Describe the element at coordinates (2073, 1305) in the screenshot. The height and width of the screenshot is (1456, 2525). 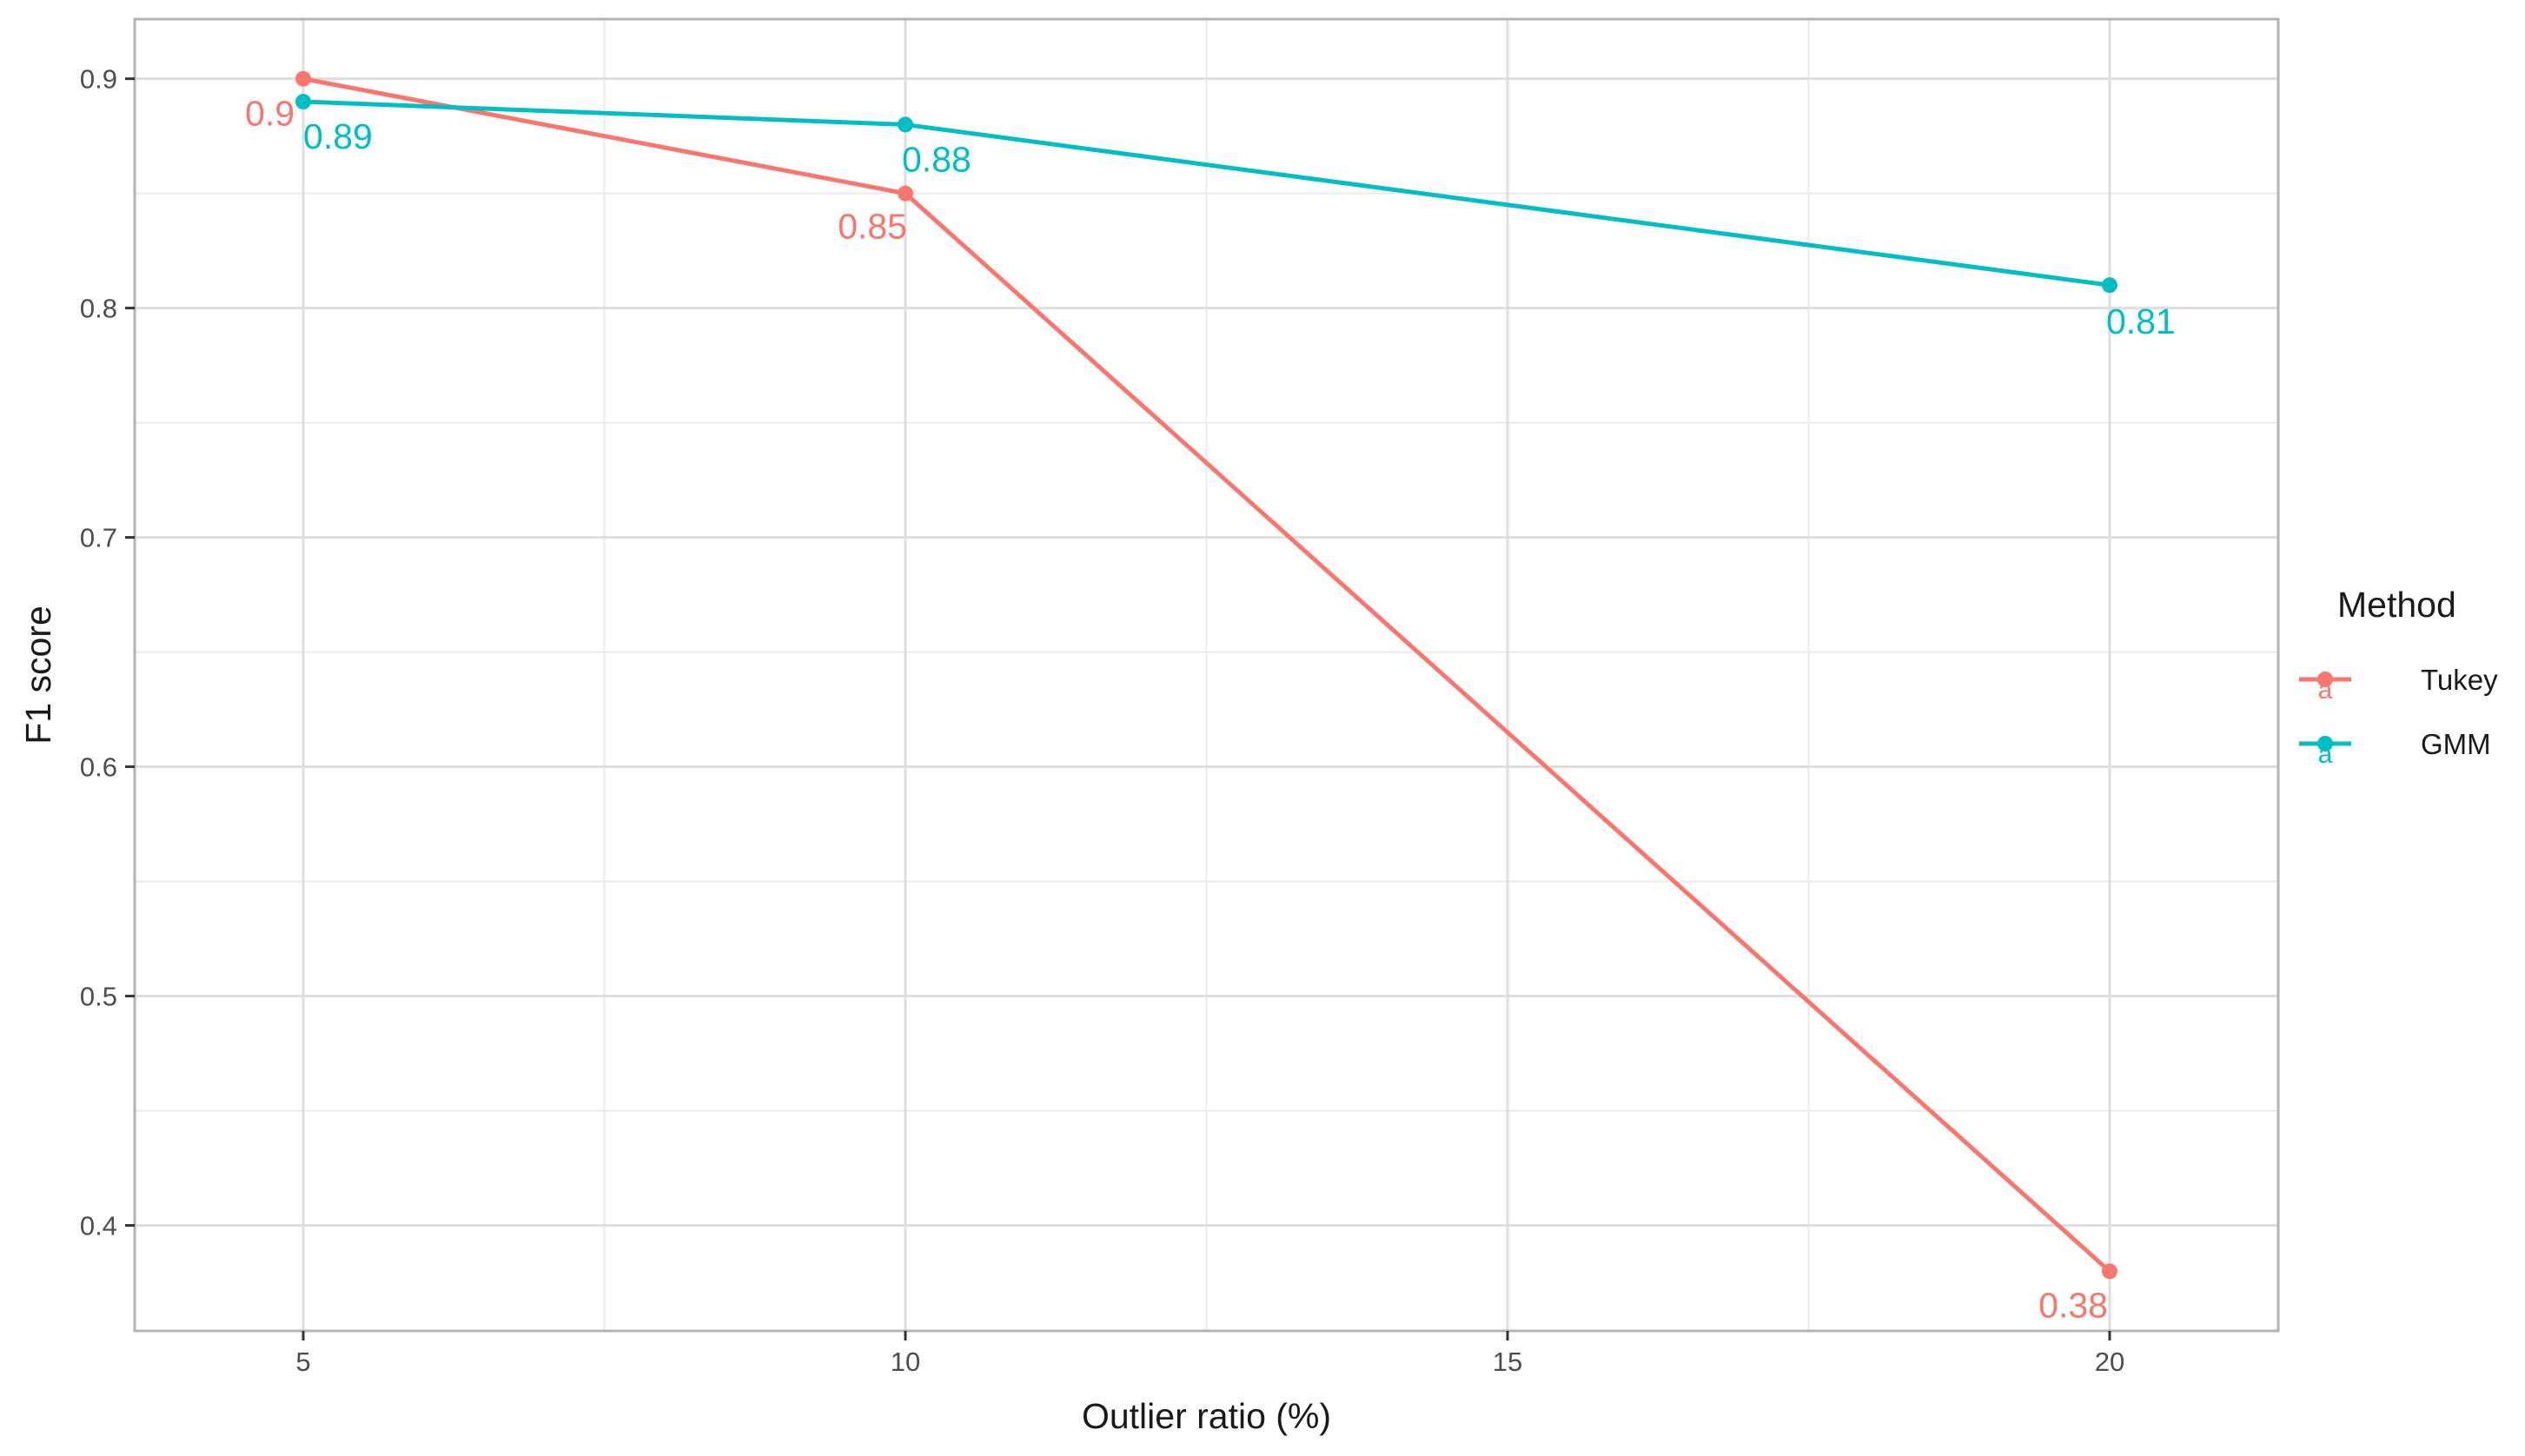
I see `data-label-tukey: 0.38` at that location.